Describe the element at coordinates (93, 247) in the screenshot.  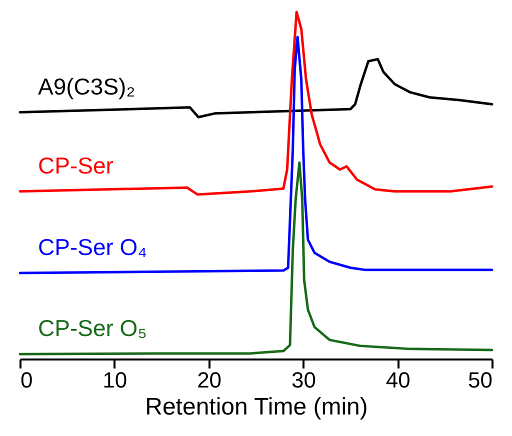
I see `series-label: CP-Ser O₄` at that location.